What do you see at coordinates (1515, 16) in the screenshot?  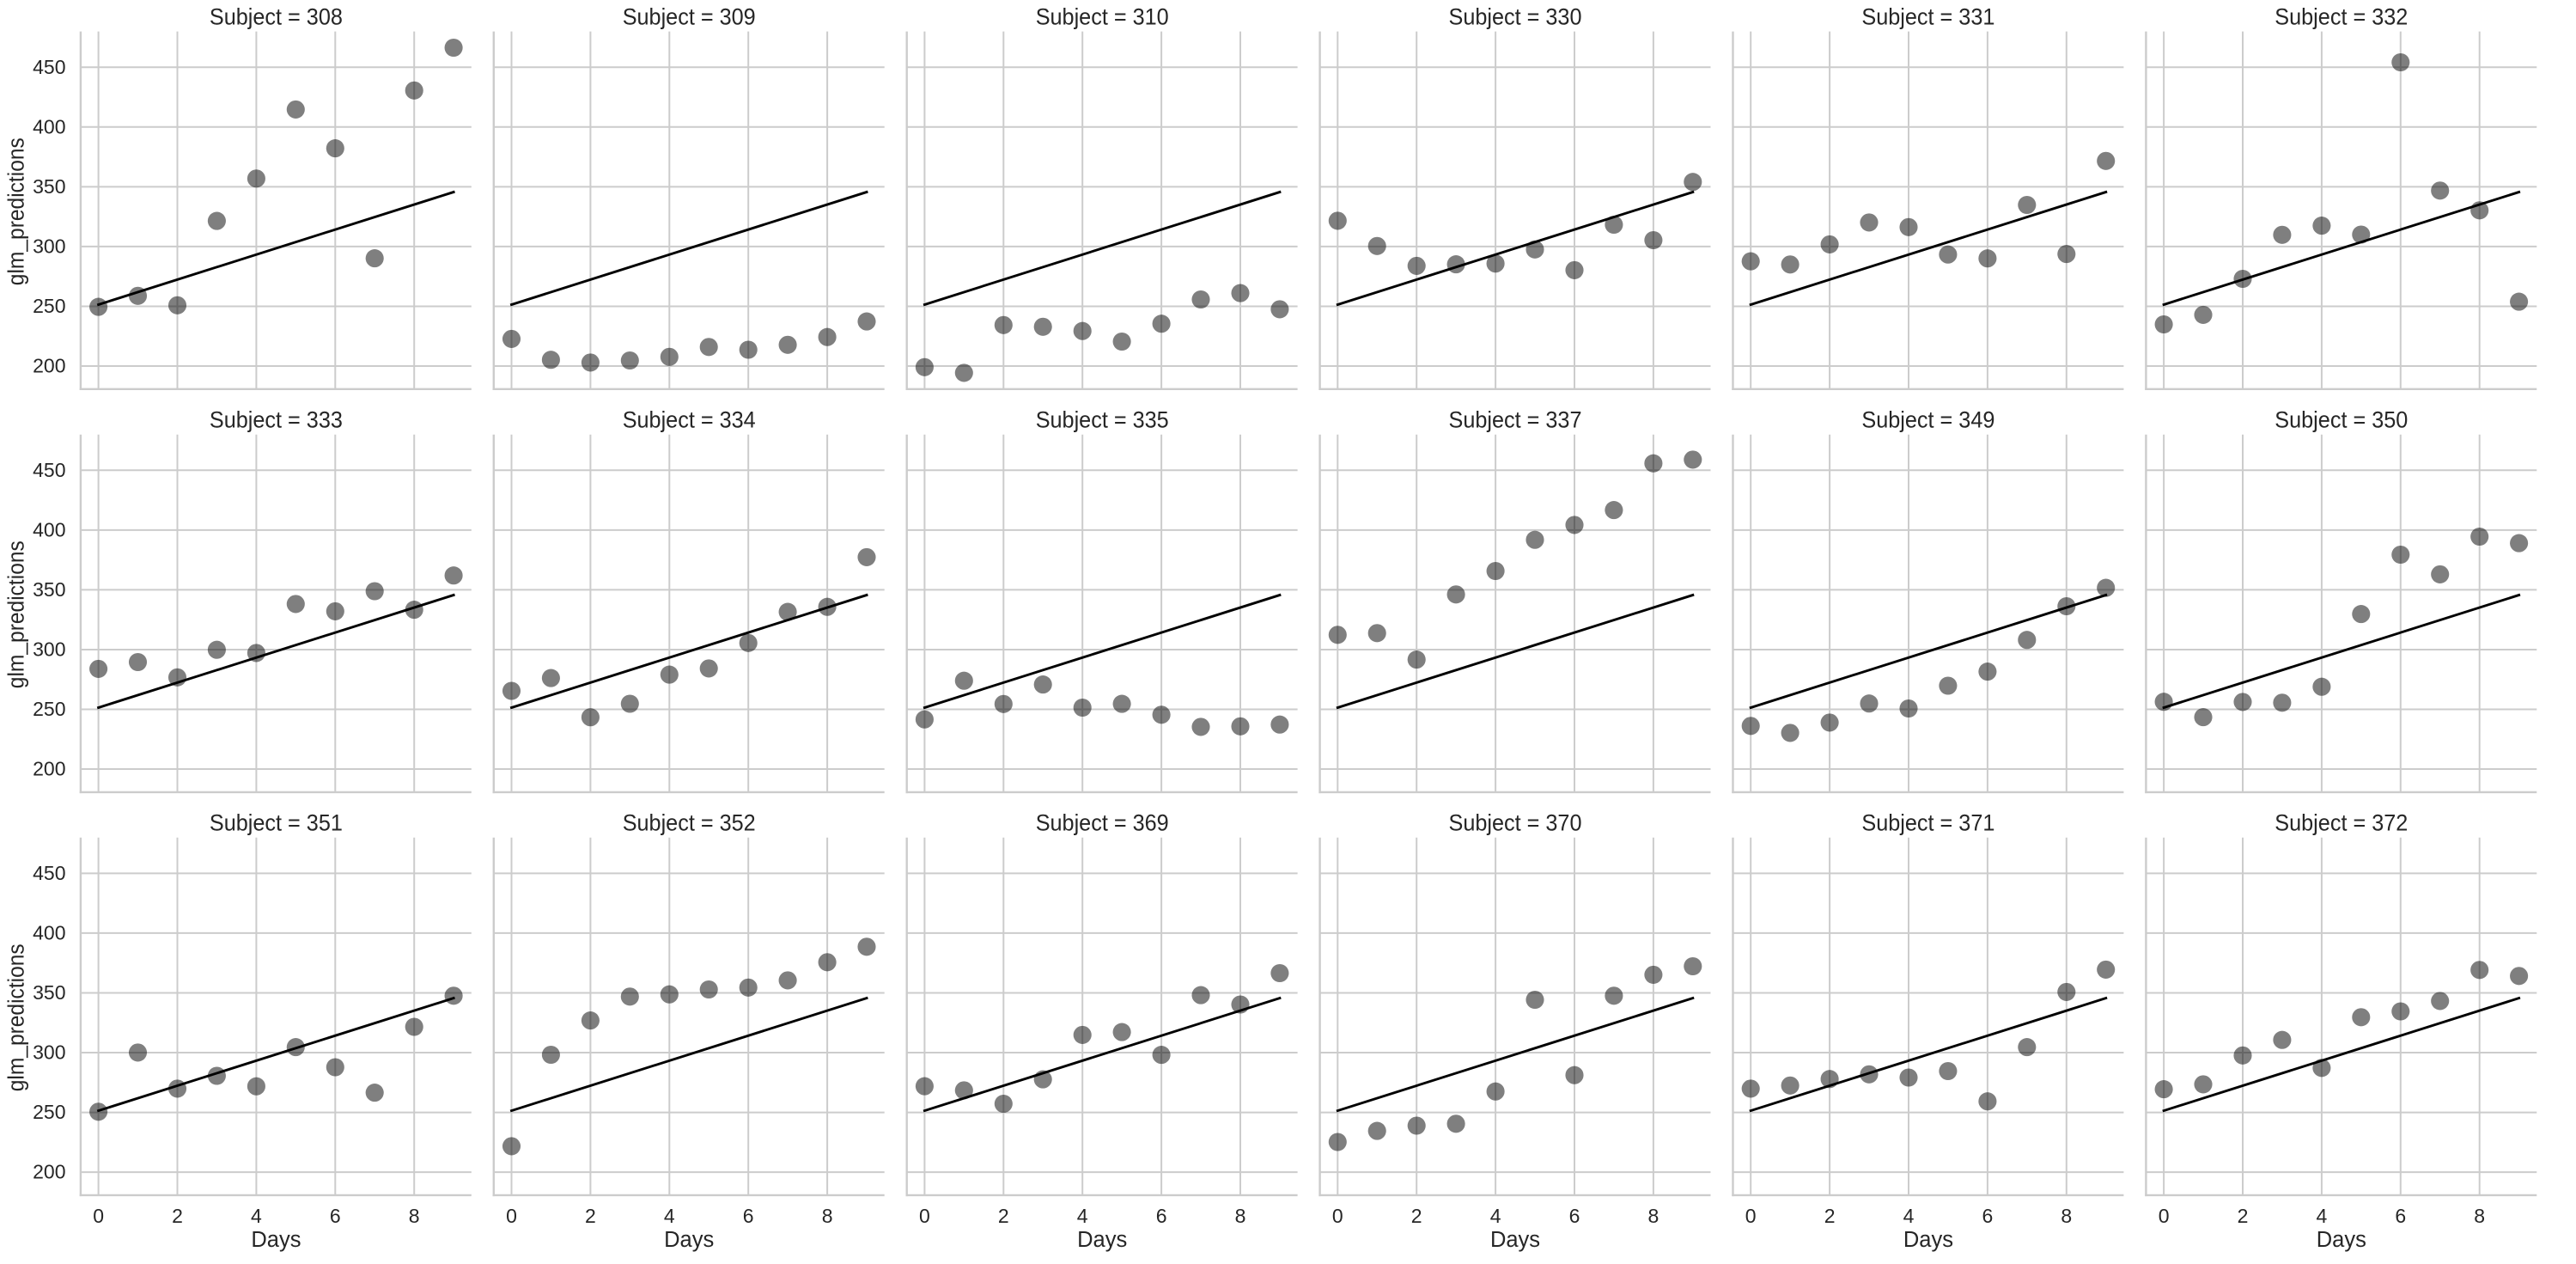 I see `svg-text: Subject = 330` at bounding box center [1515, 16].